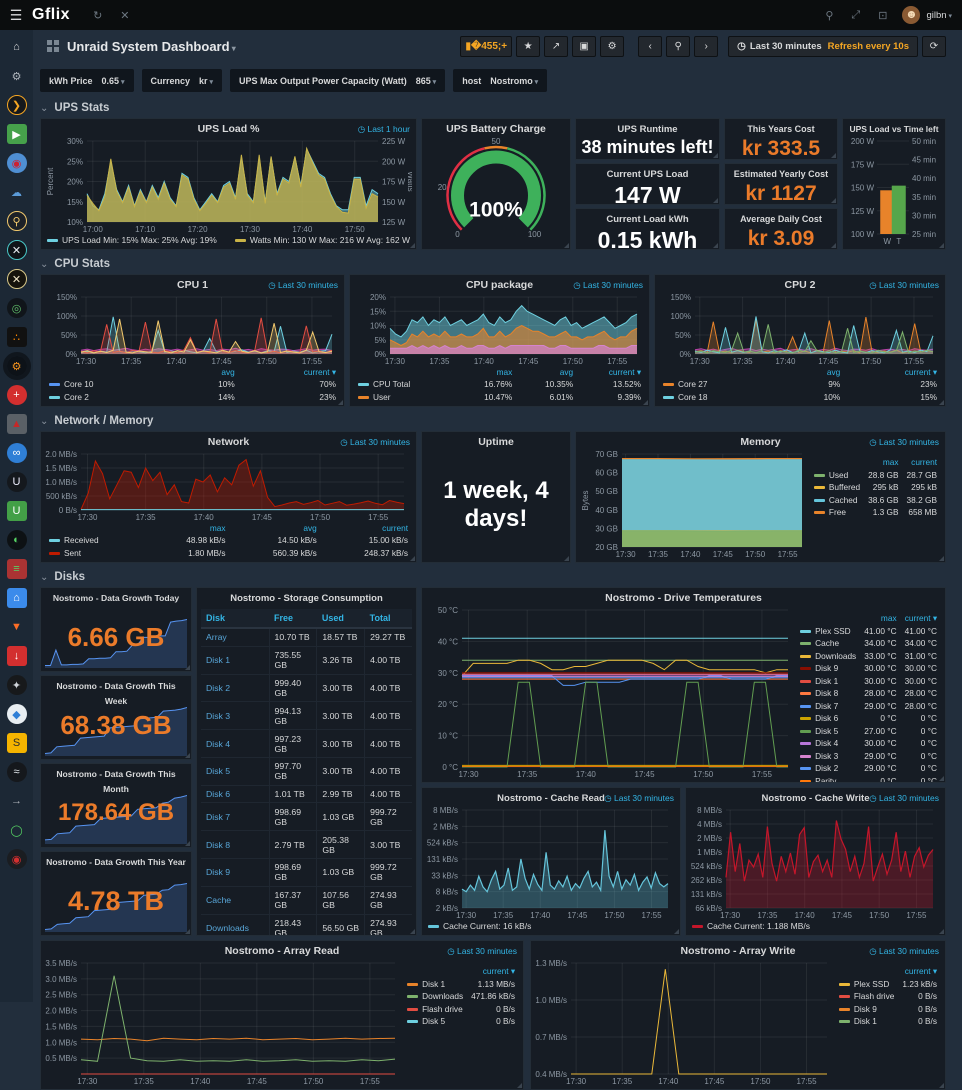  What do you see at coordinates (17, 308) in the screenshot?
I see `app-green-ring: ◎` at bounding box center [17, 308].